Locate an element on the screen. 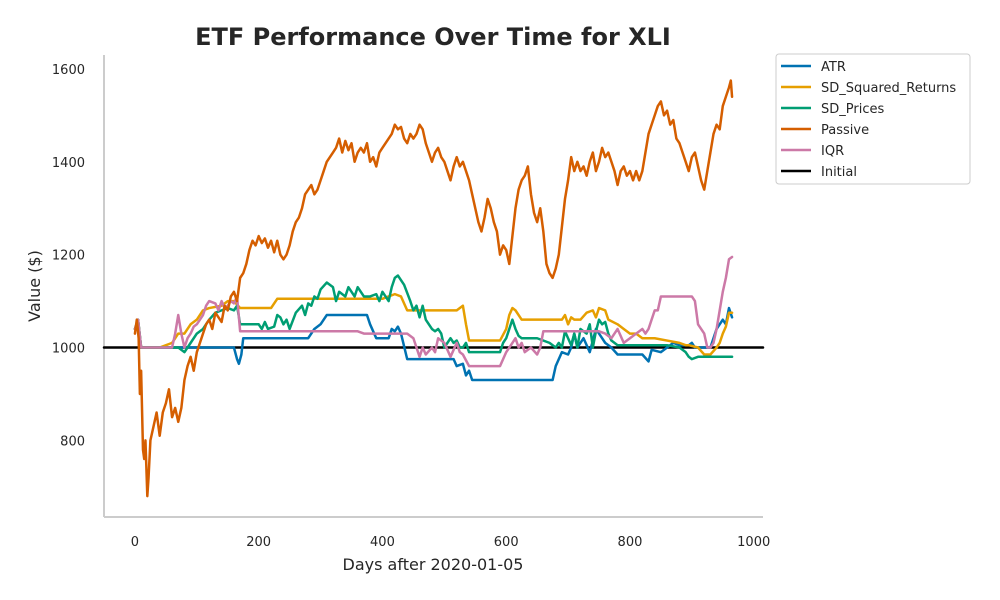  y-tick-label: 1000 is located at coordinates (68, 349).